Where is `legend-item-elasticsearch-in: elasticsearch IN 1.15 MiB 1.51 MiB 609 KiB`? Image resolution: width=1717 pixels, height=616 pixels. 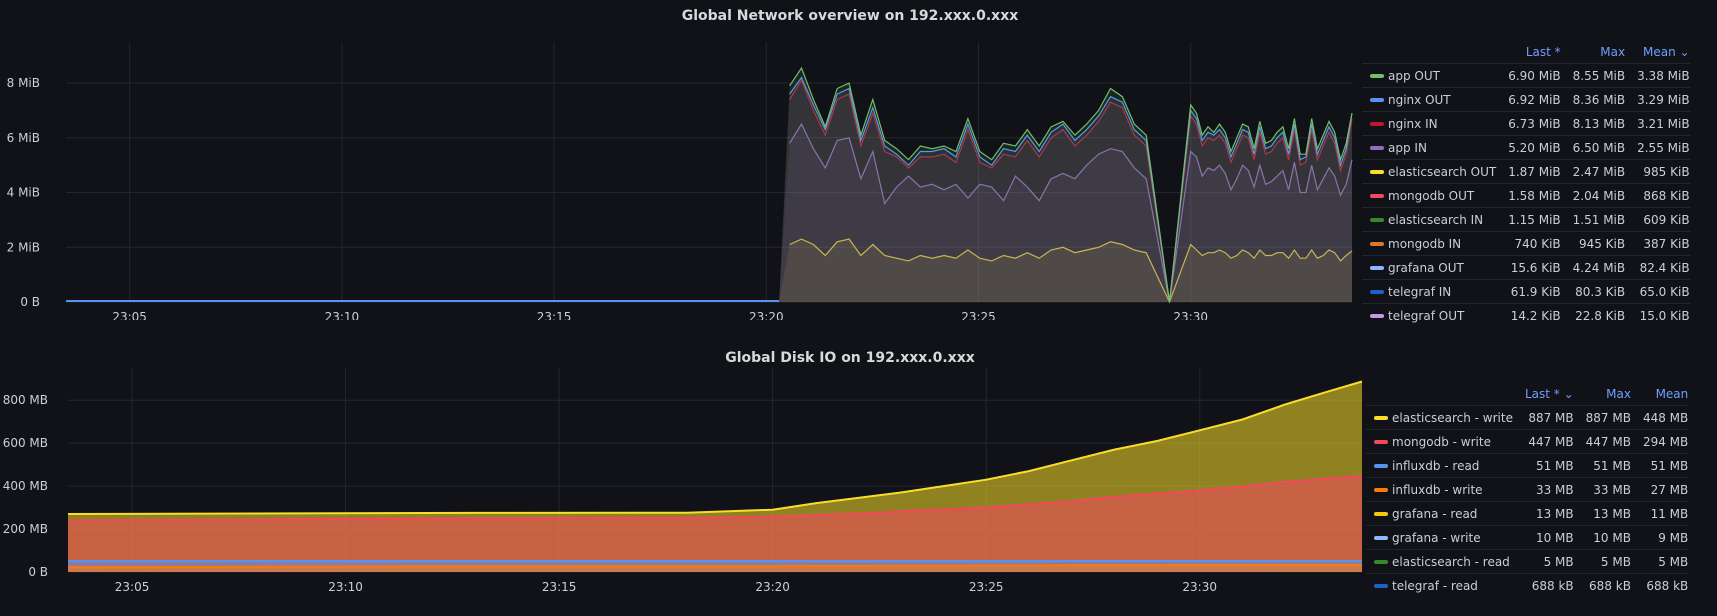
legend-item-elasticsearch-in: elasticsearch IN 1.15 MiB 1.51 MiB 609 KiB is located at coordinates (1526, 219).